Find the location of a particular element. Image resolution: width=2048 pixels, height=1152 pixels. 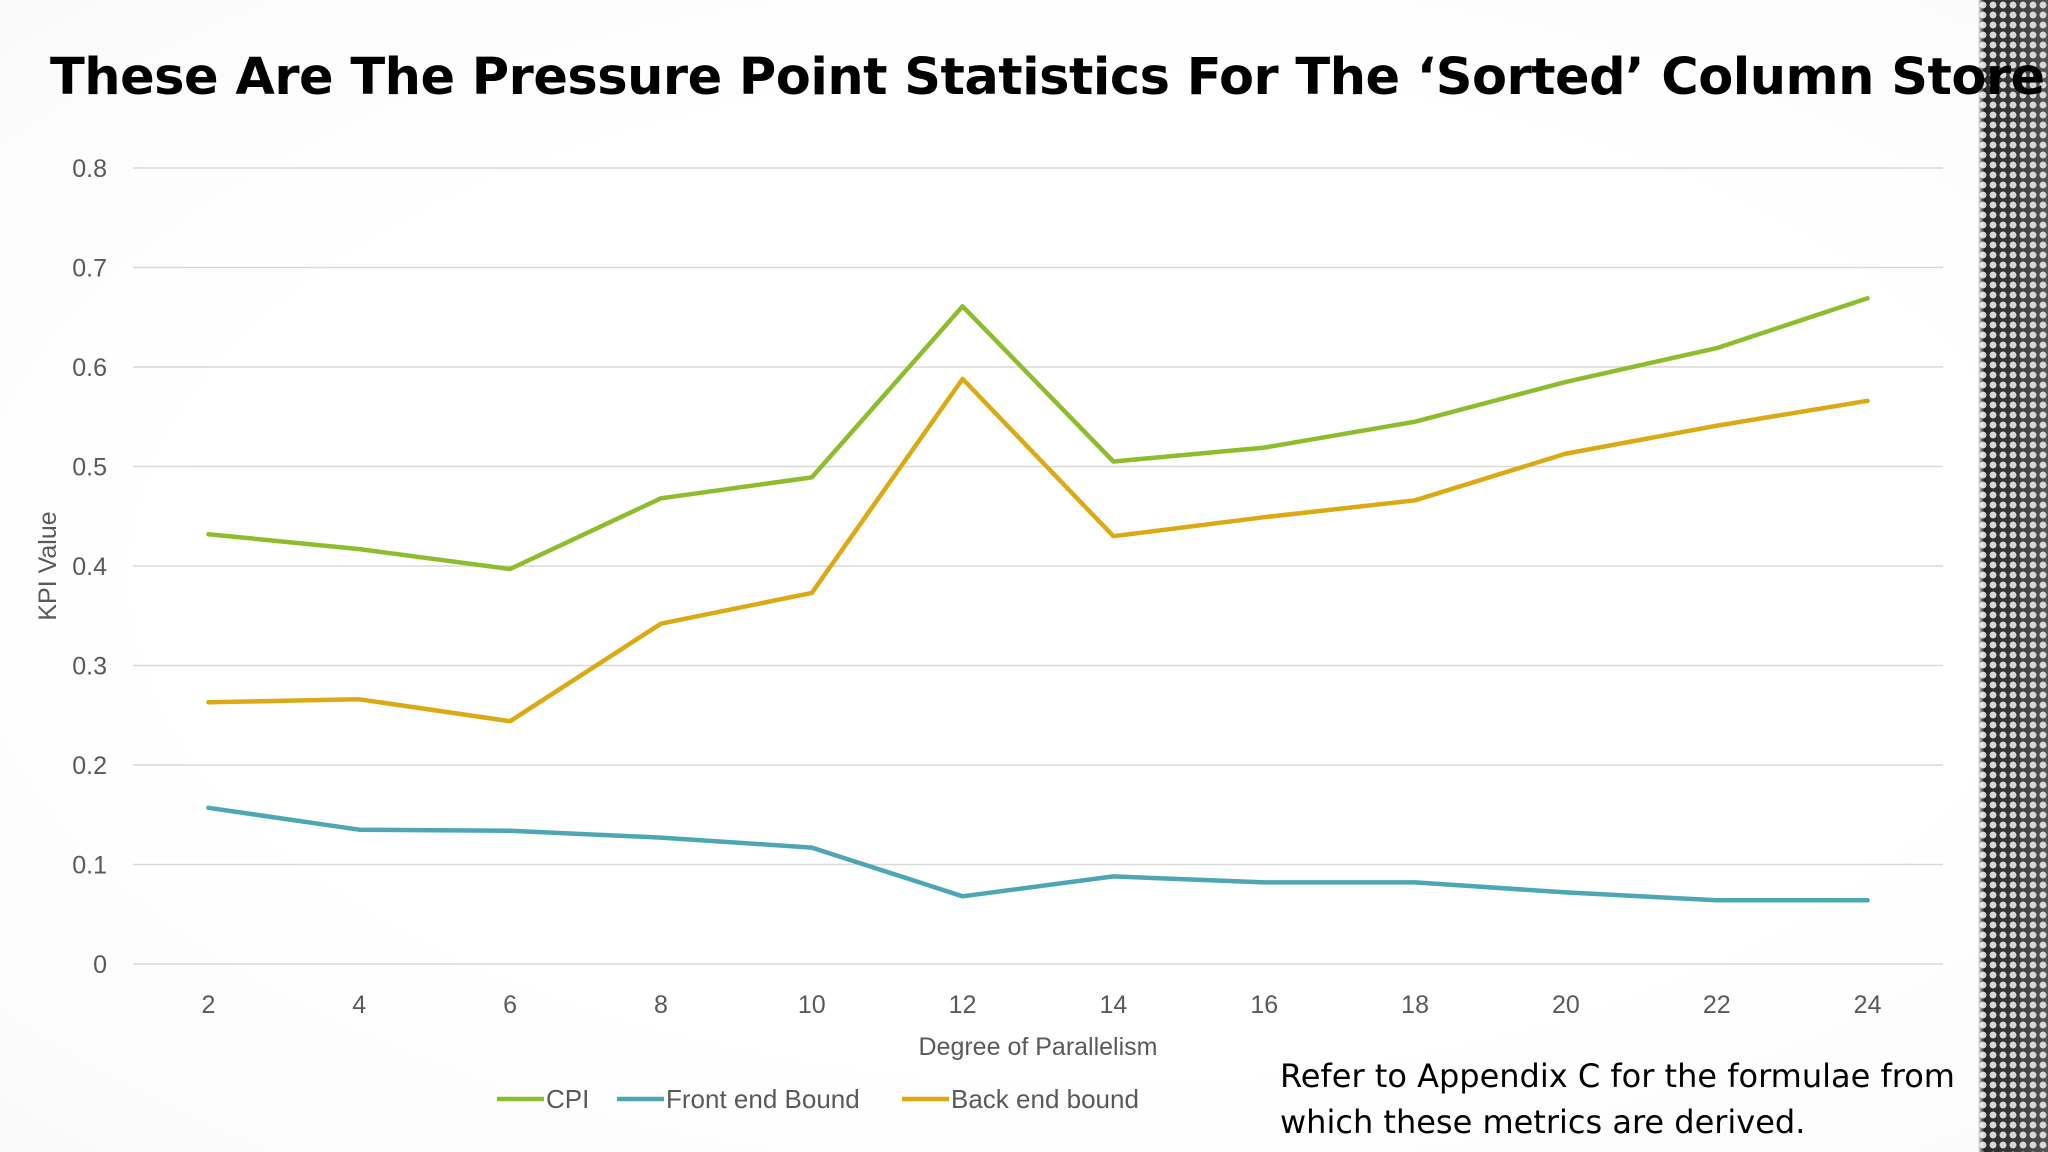

y-tick-label: 0.1 is located at coordinates (89, 866).